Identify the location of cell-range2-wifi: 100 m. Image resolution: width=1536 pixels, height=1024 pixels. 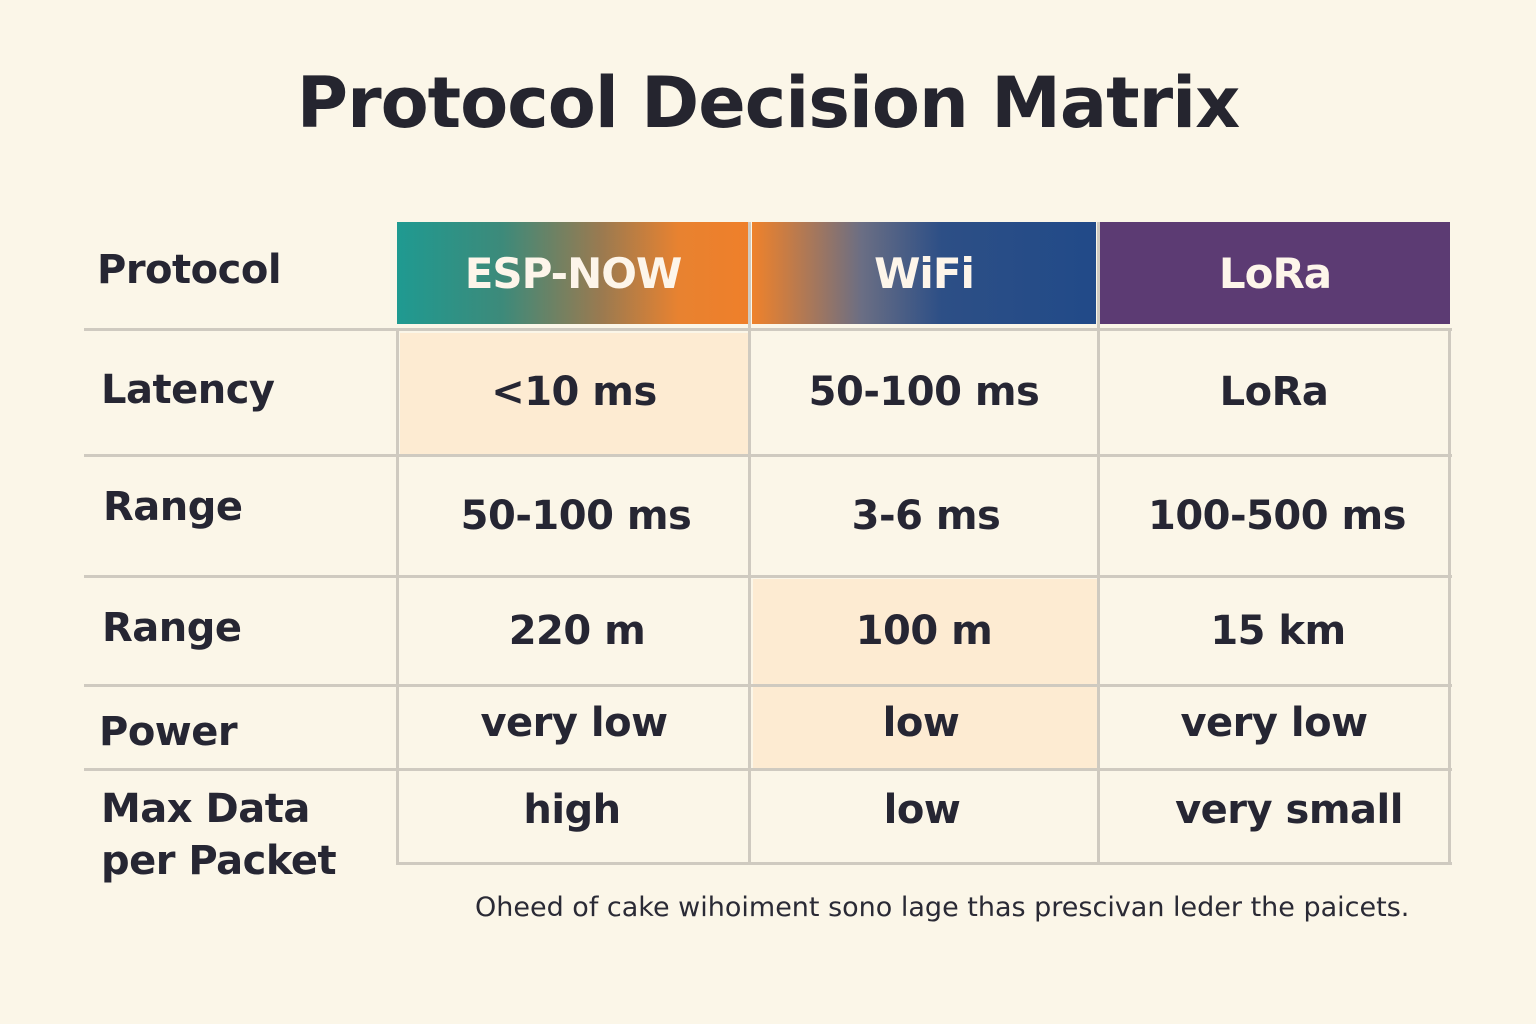
(924, 631).